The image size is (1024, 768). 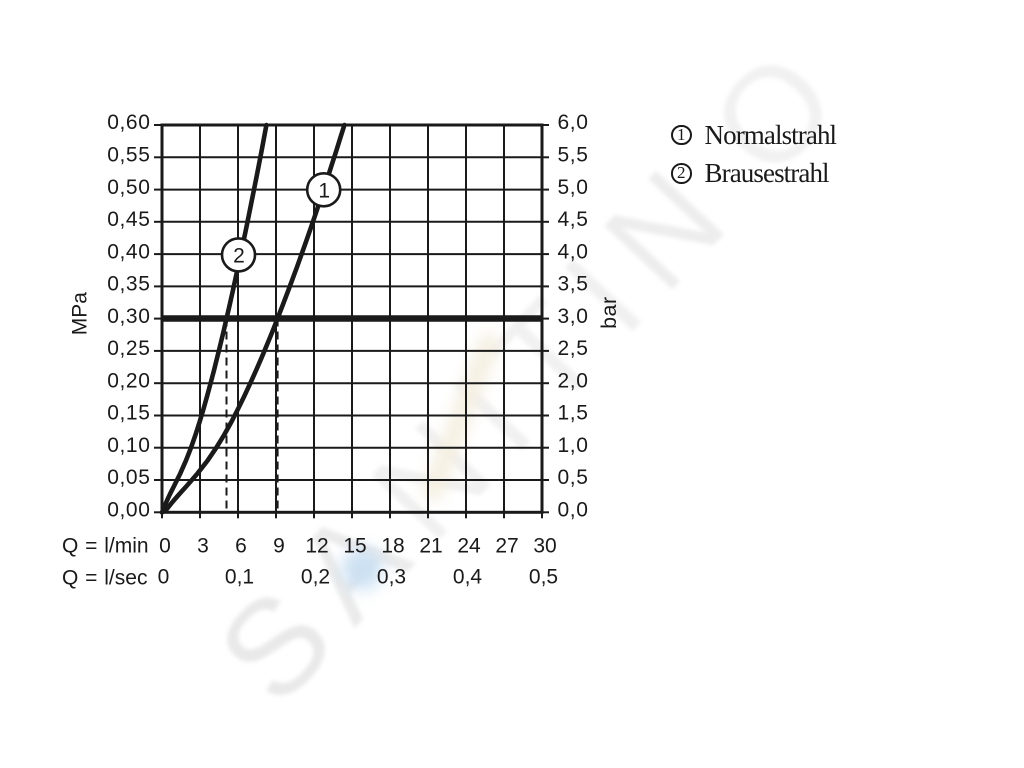 I want to click on svg-text: 30, so click(x=544, y=546).